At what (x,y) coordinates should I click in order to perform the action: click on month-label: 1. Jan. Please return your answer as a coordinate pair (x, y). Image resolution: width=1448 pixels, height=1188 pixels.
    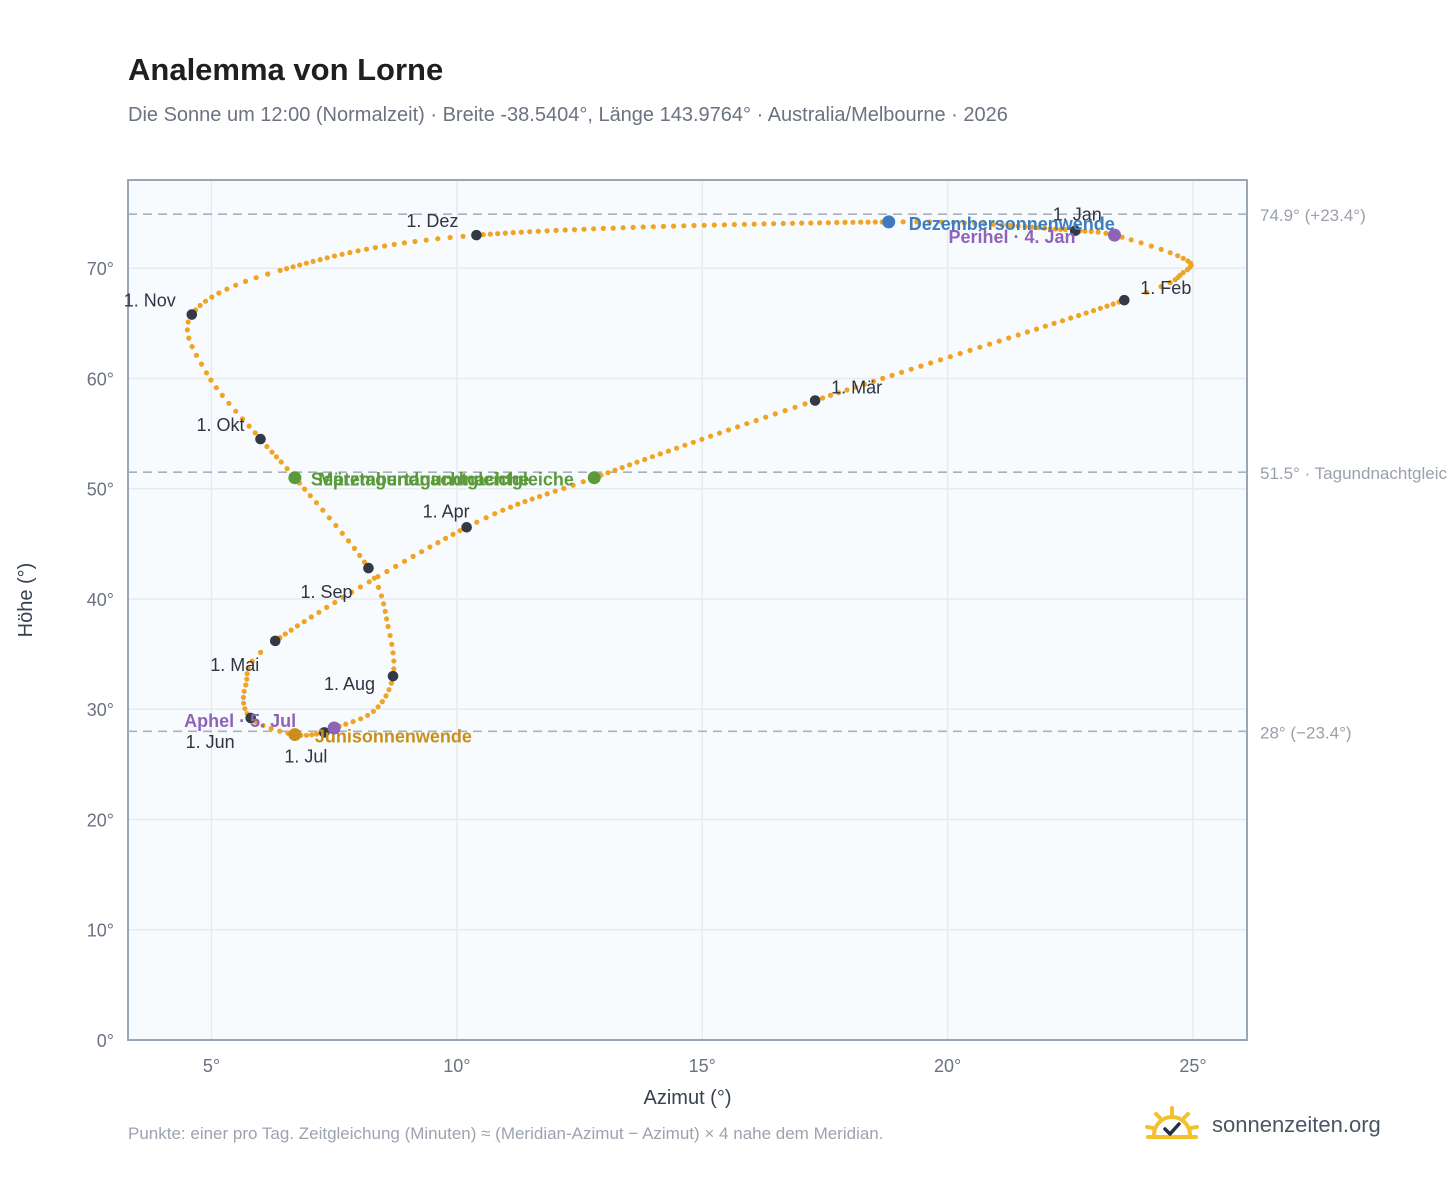
    Looking at the image, I should click on (1077, 215).